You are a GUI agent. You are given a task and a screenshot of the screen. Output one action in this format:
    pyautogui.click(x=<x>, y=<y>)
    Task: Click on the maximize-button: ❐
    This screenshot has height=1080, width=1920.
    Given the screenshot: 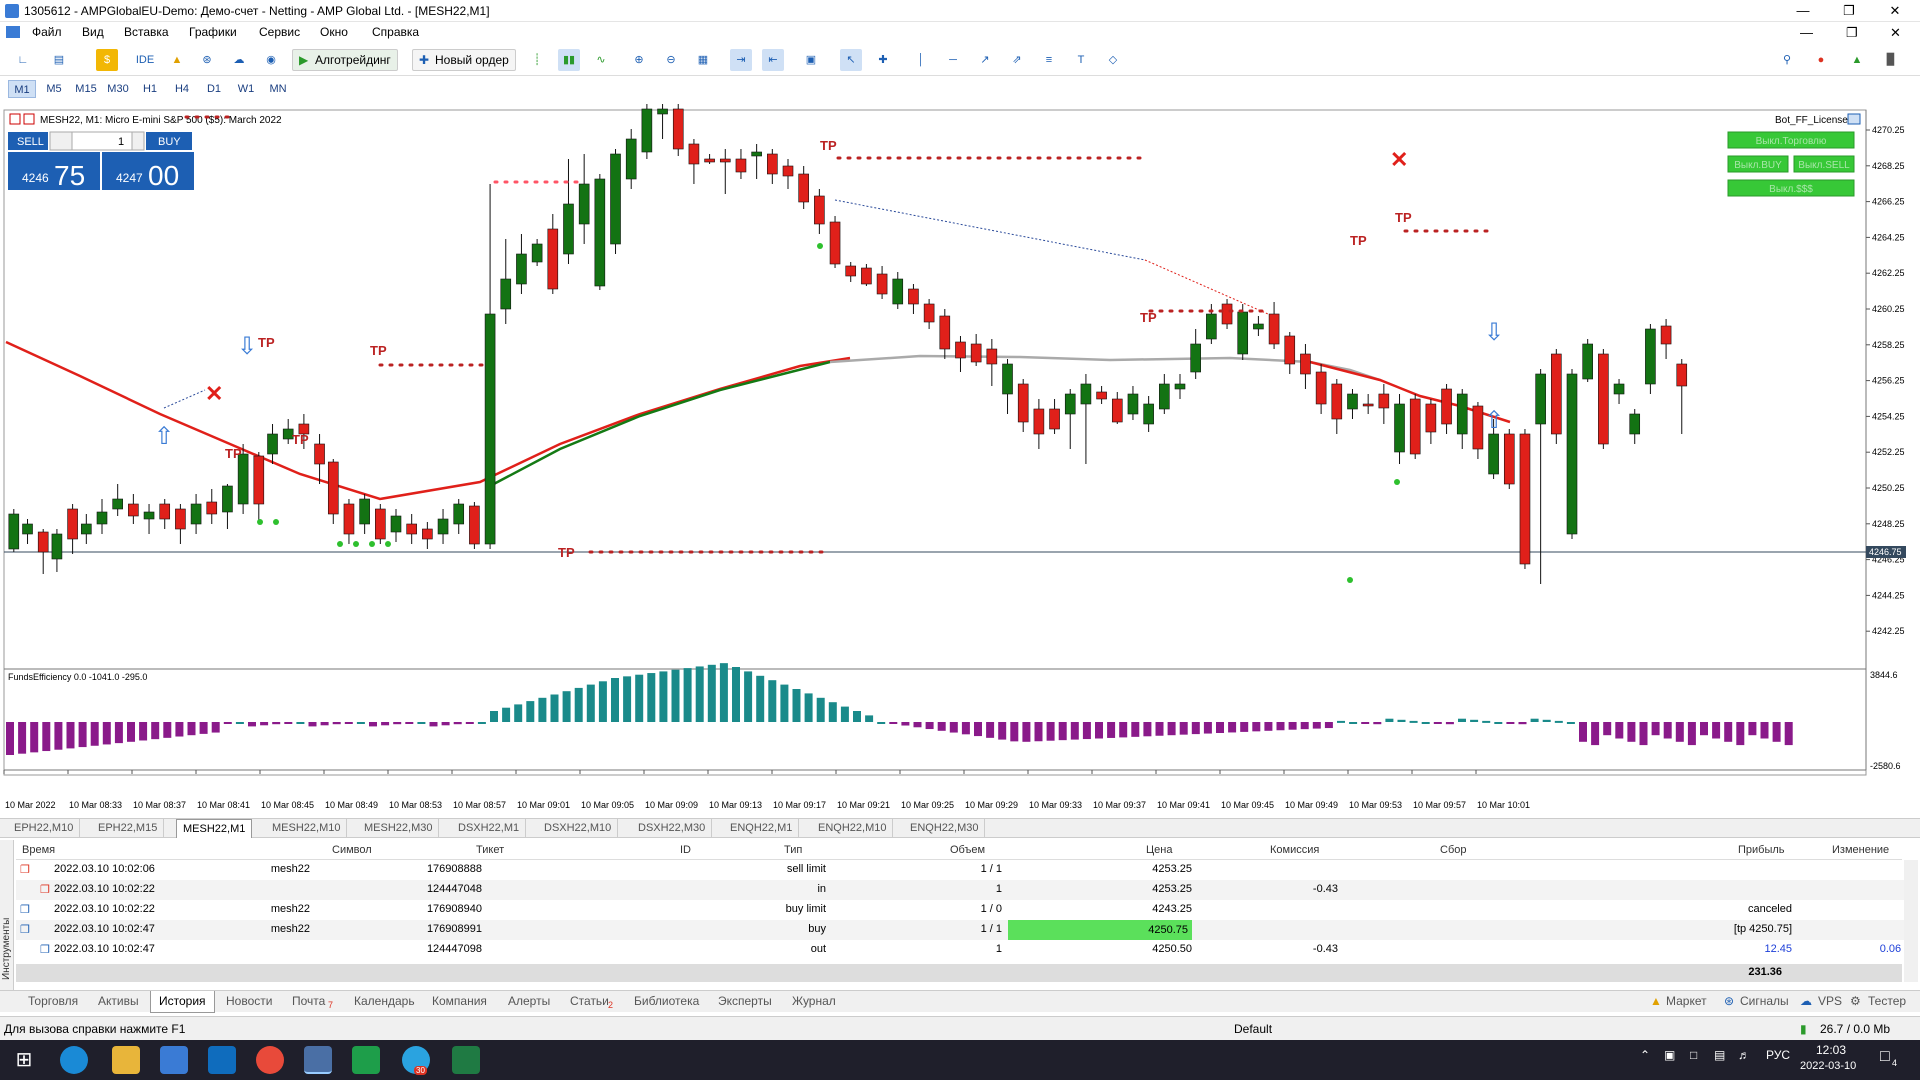 What is the action you would take?
    pyautogui.click(x=1849, y=10)
    